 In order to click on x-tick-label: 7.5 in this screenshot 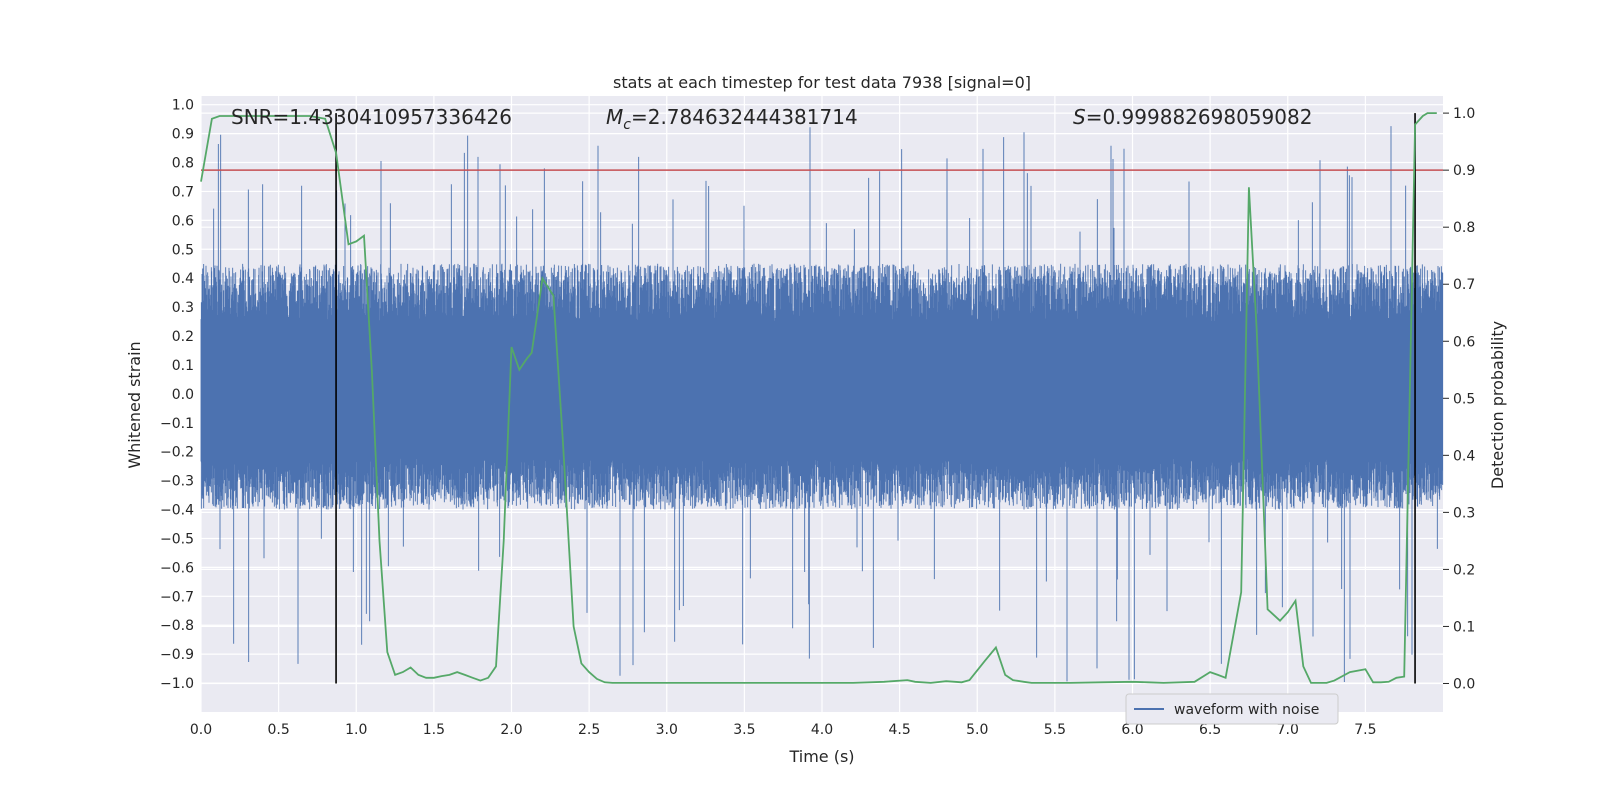, I will do `click(1365, 730)`.